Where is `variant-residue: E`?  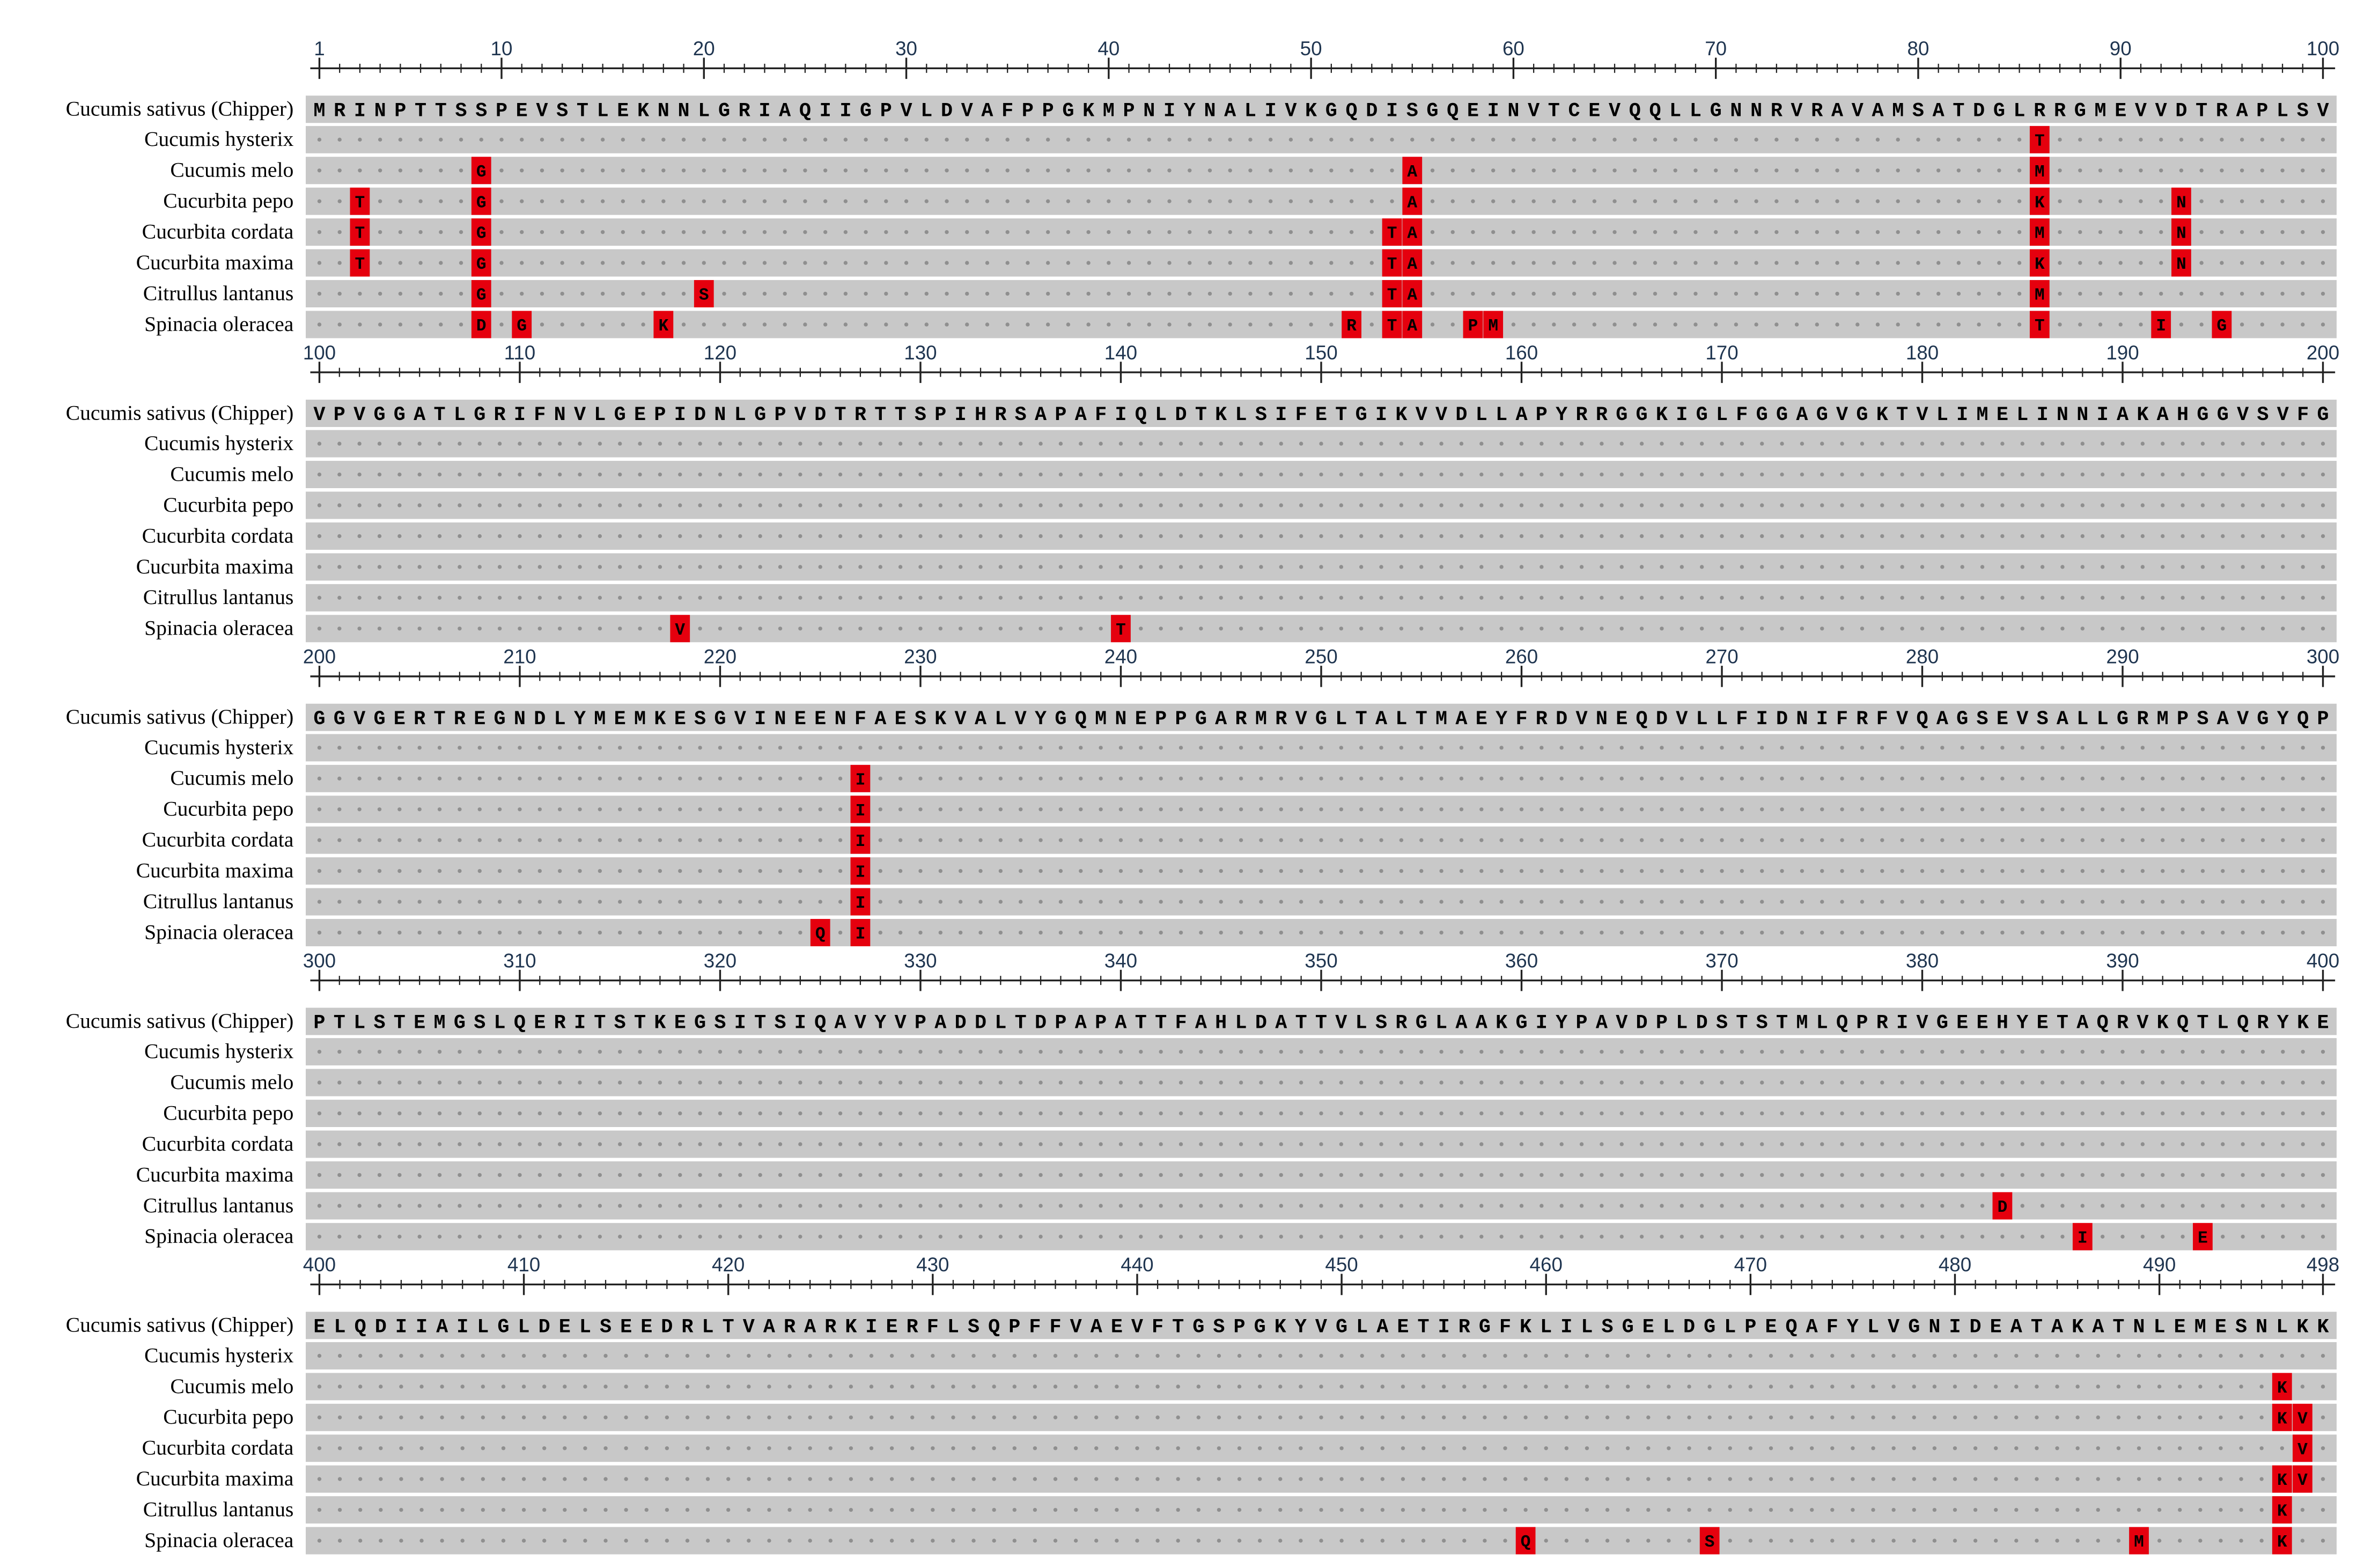
variant-residue: E is located at coordinates (2203, 1238).